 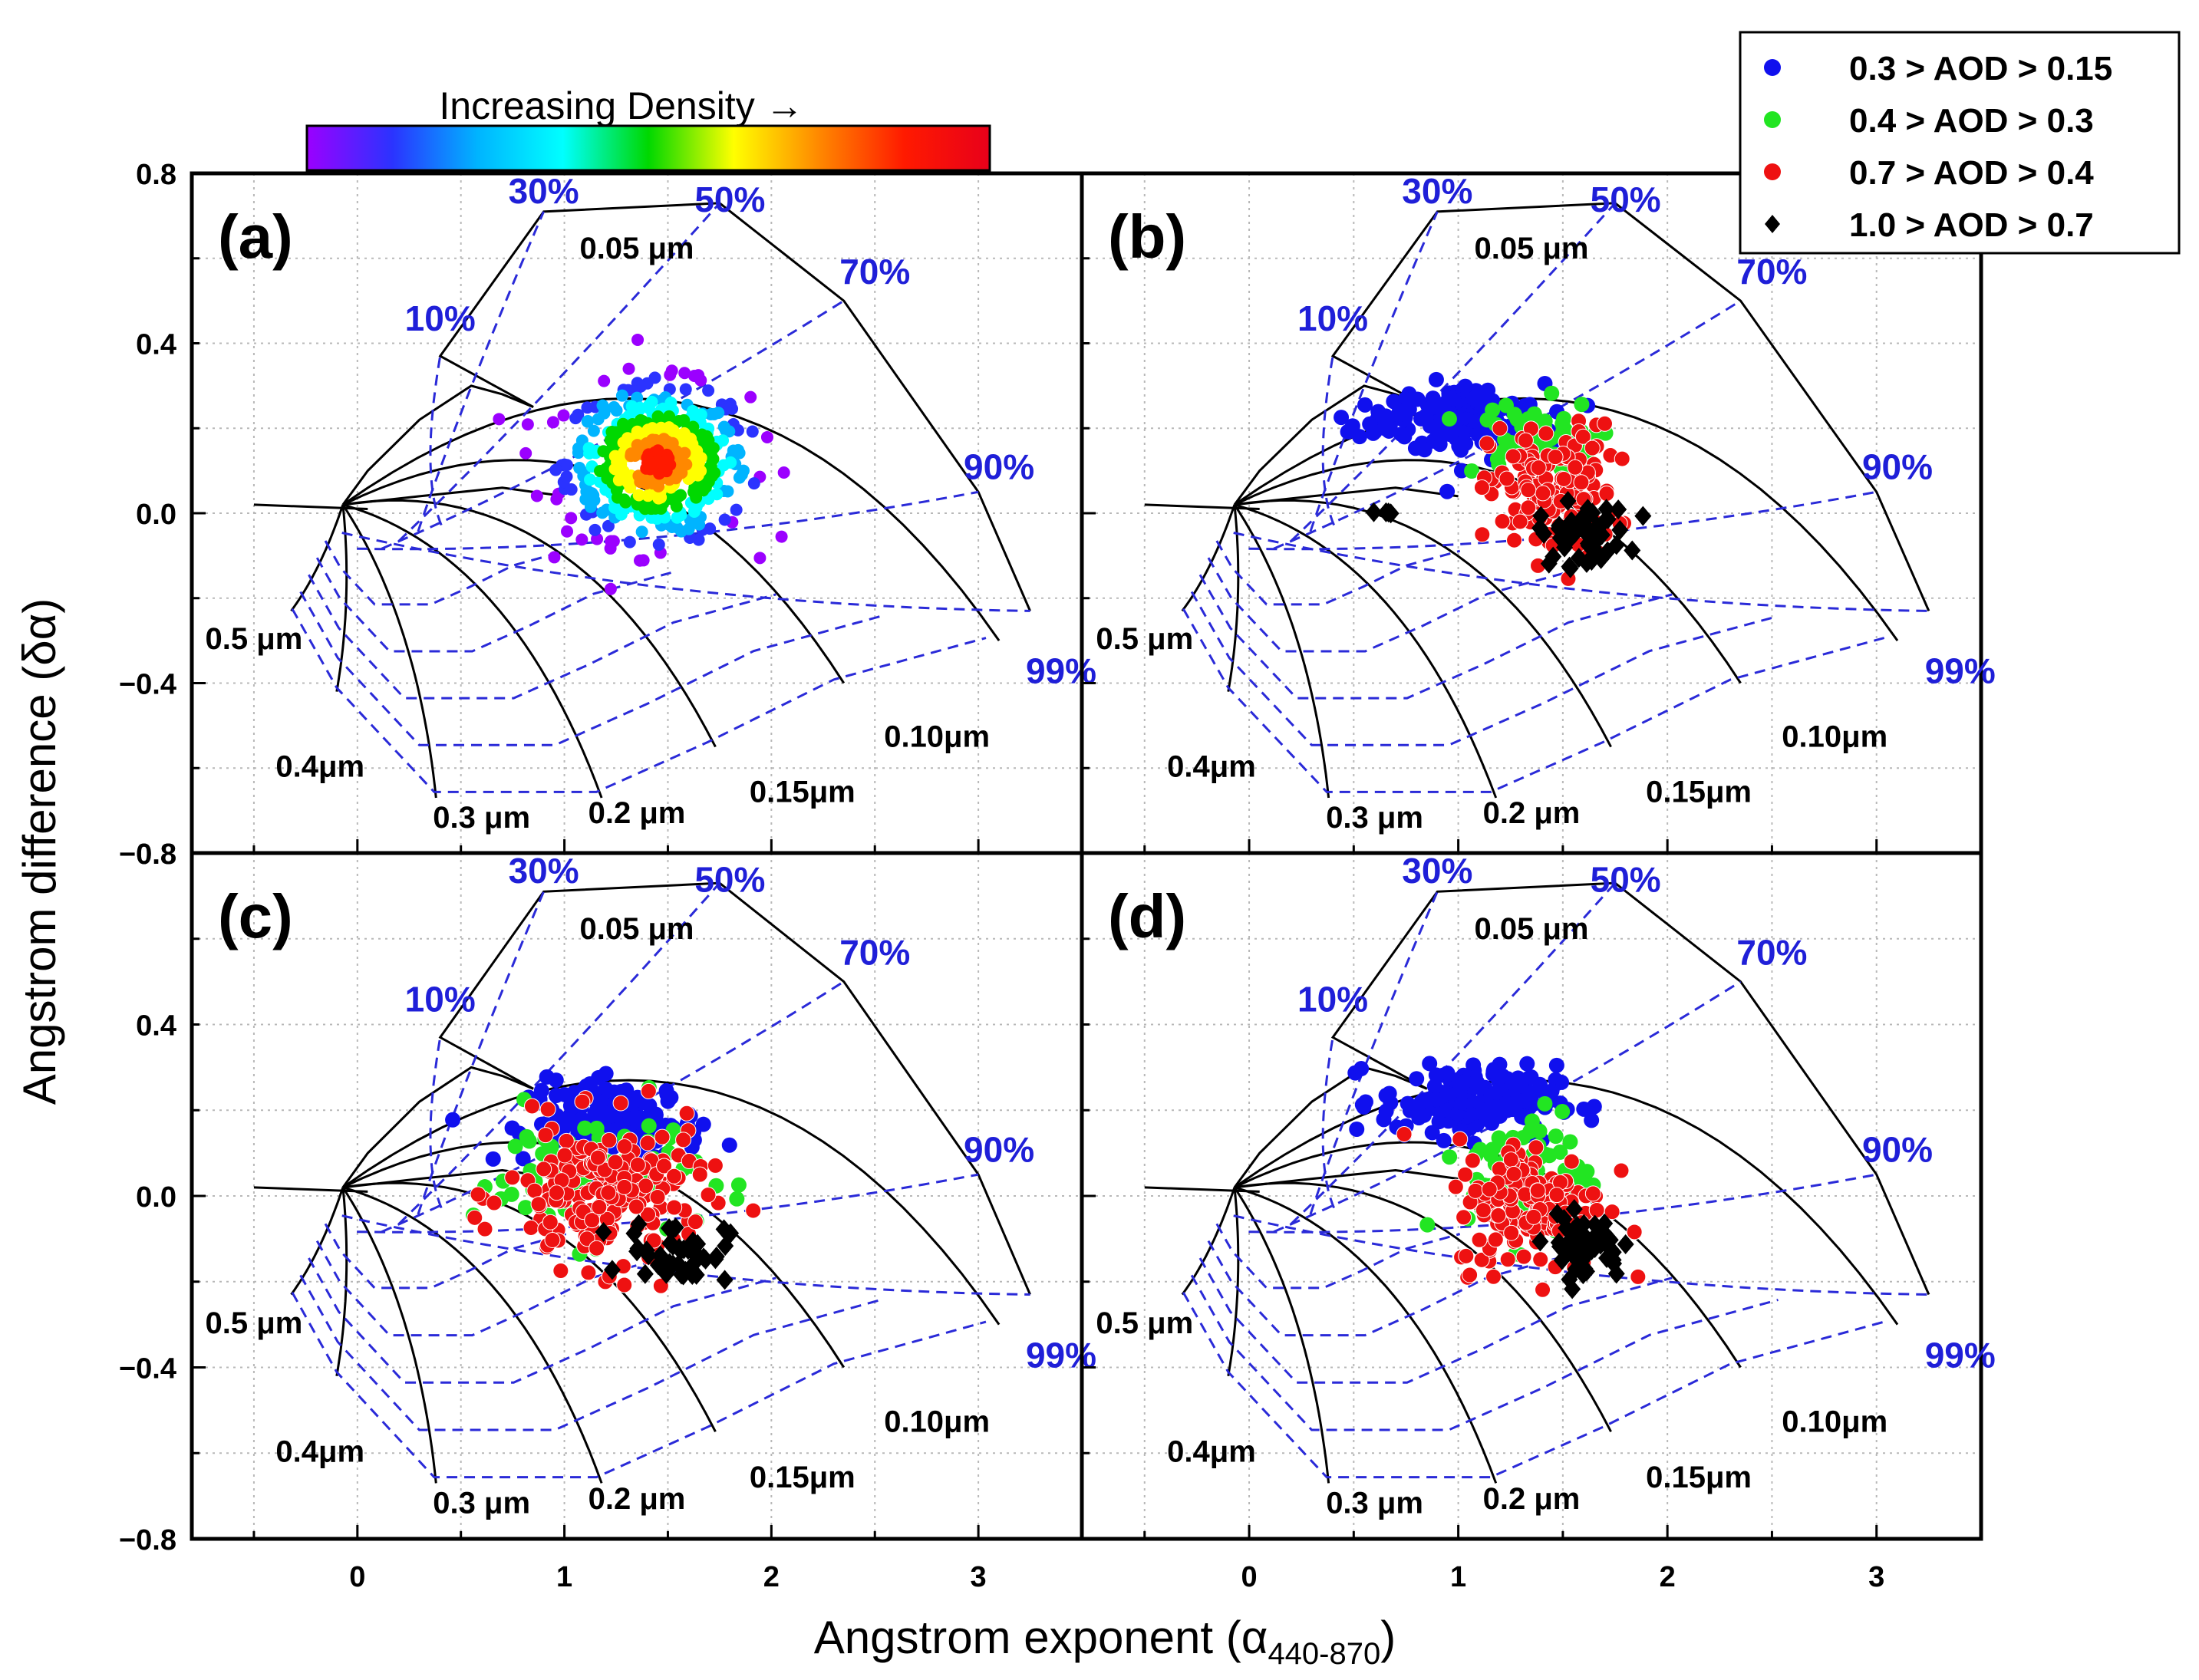 I want to click on overlap-line, so click(x=311, y=506).